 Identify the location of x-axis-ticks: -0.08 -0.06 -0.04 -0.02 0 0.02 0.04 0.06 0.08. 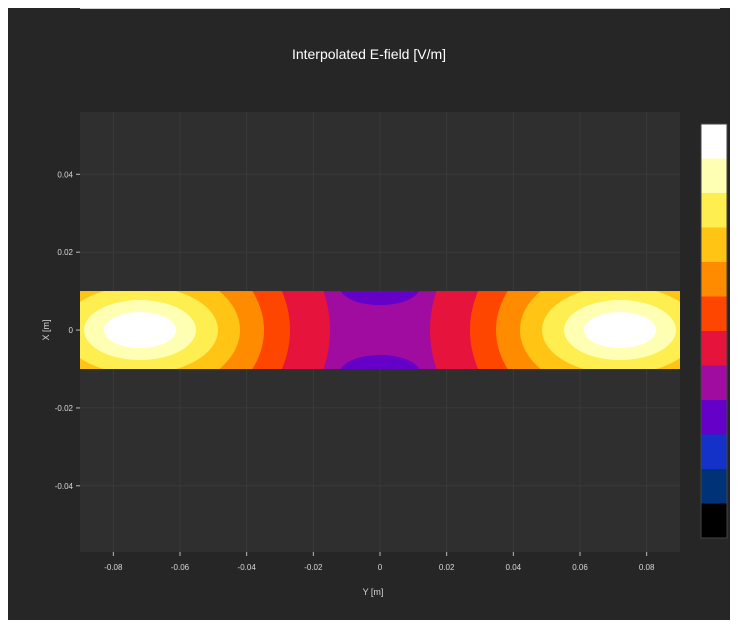
(379, 562).